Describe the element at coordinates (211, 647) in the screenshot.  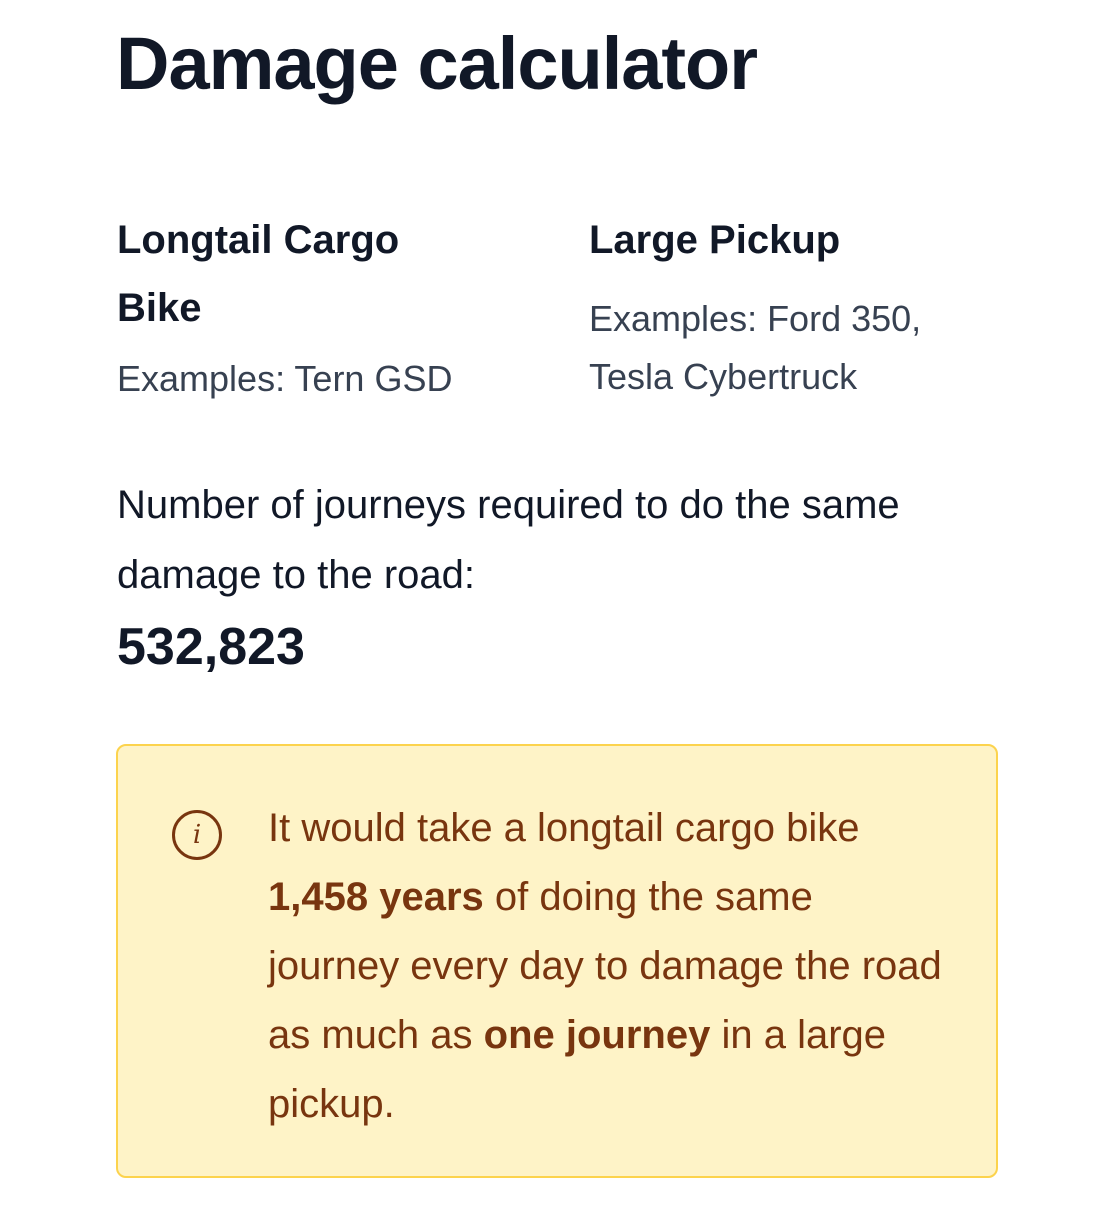
I see `result-value: 532,823` at that location.